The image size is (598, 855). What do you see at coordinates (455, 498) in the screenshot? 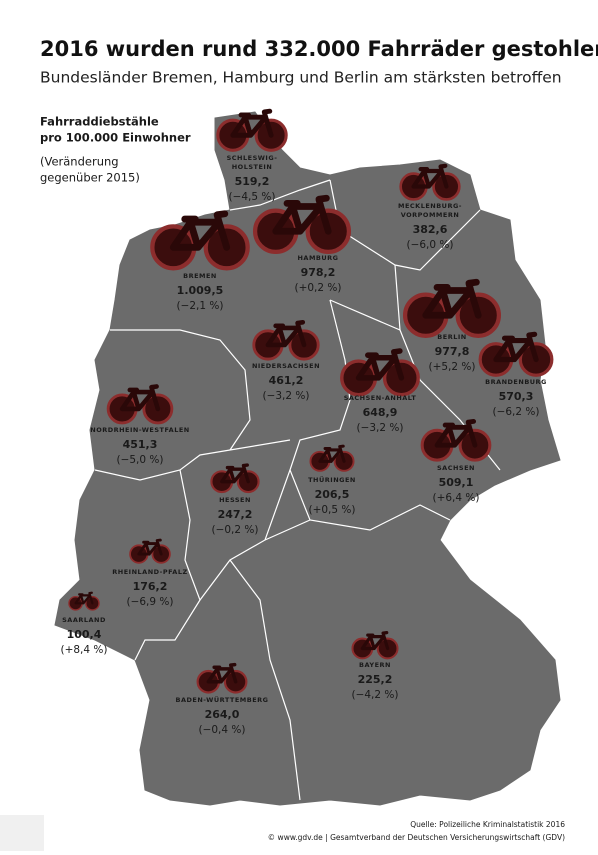
I see `region-change: (+6,4 %)` at bounding box center [455, 498].